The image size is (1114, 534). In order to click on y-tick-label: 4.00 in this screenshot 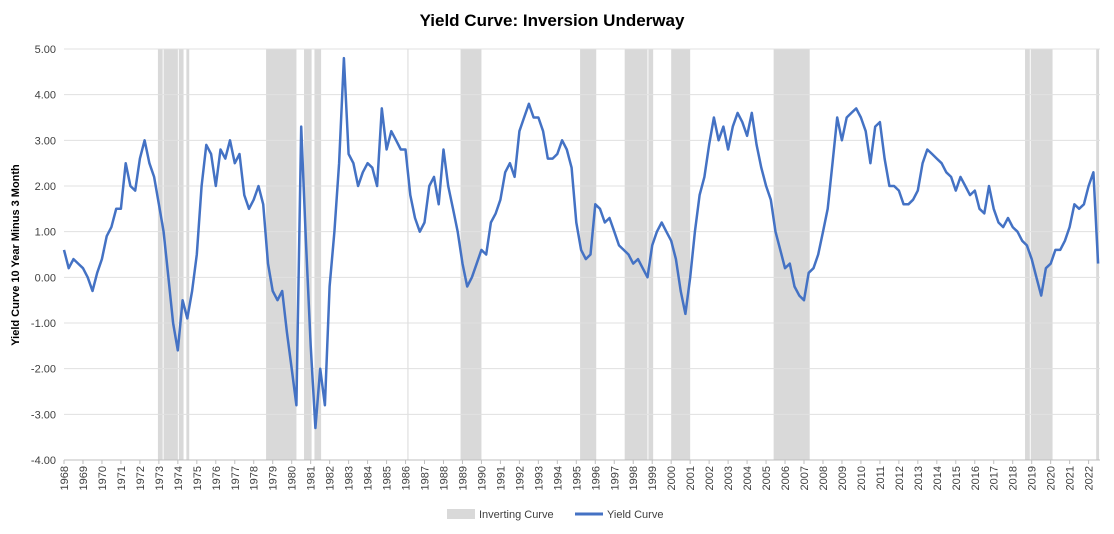, I will do `click(45, 96)`.